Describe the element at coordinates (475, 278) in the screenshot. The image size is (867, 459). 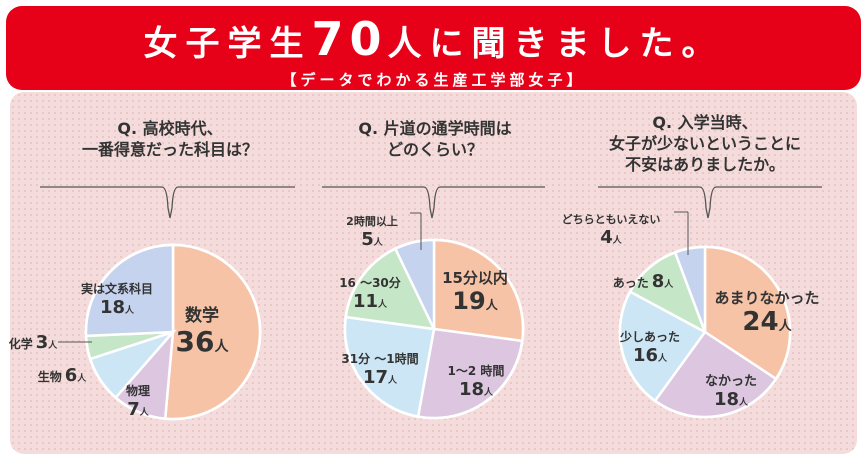
I see `slice-label-name: 15分以内` at that location.